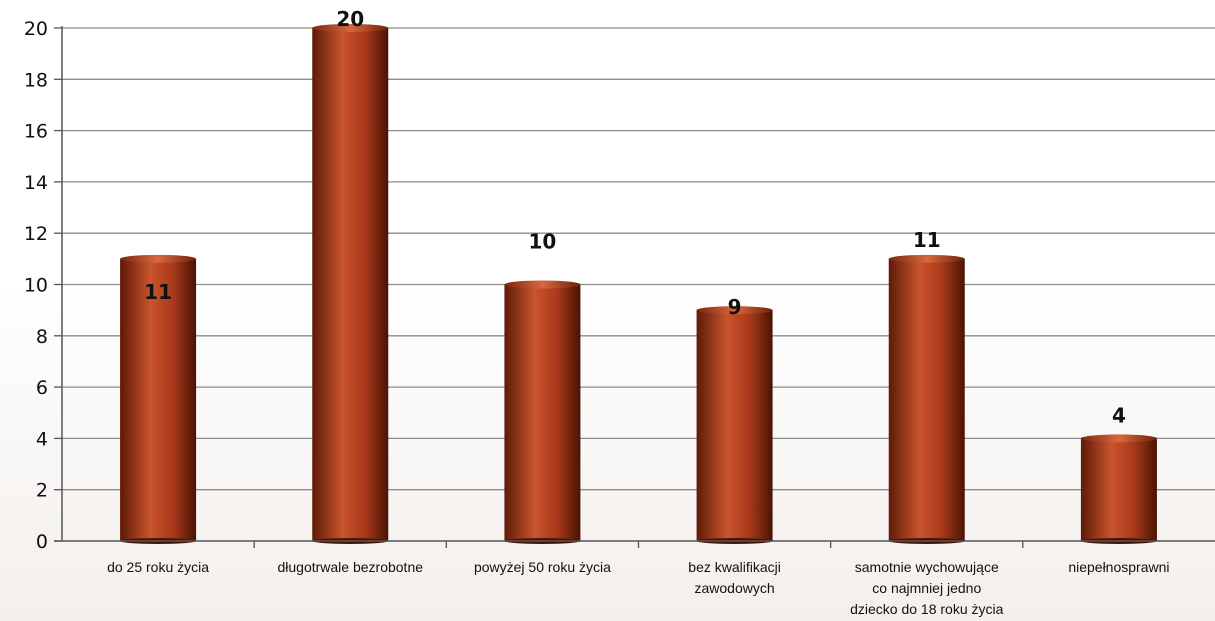 This screenshot has width=1215, height=621. I want to click on x-tick-label: długotrwale bezrobotne, so click(350, 567).